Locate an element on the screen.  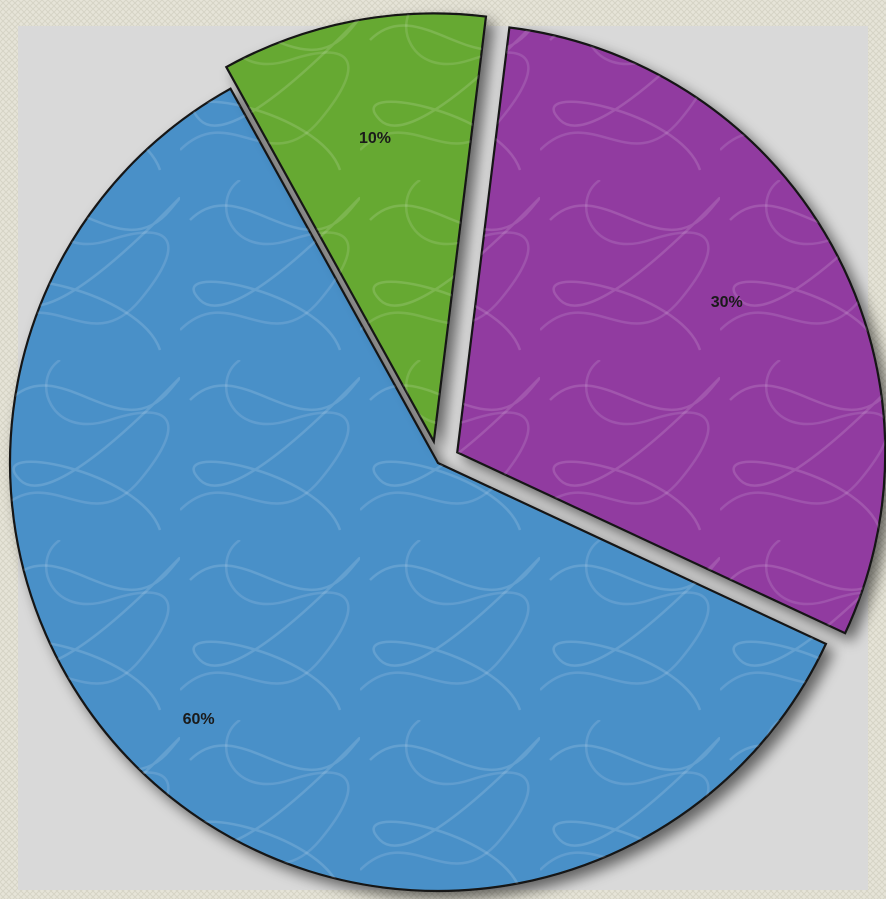
pie-slice-label-10: 10% is located at coordinates (375, 138).